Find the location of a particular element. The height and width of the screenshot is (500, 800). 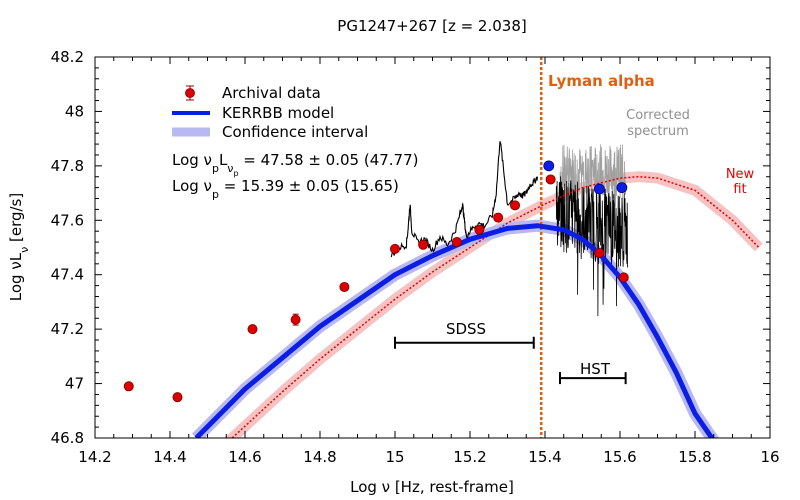

x-tick-label: 14.4 is located at coordinates (169, 457).